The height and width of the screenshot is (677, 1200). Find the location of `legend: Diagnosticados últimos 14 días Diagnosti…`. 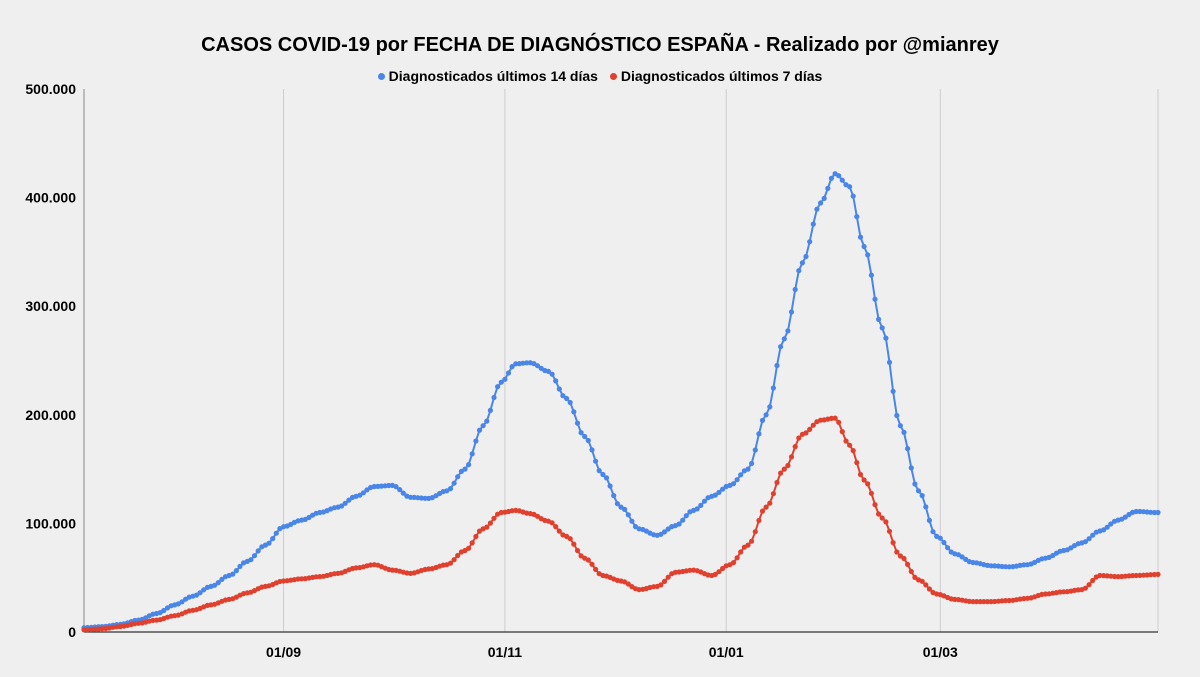

legend: Diagnosticados últimos 14 días Diagnosti… is located at coordinates (600, 76).